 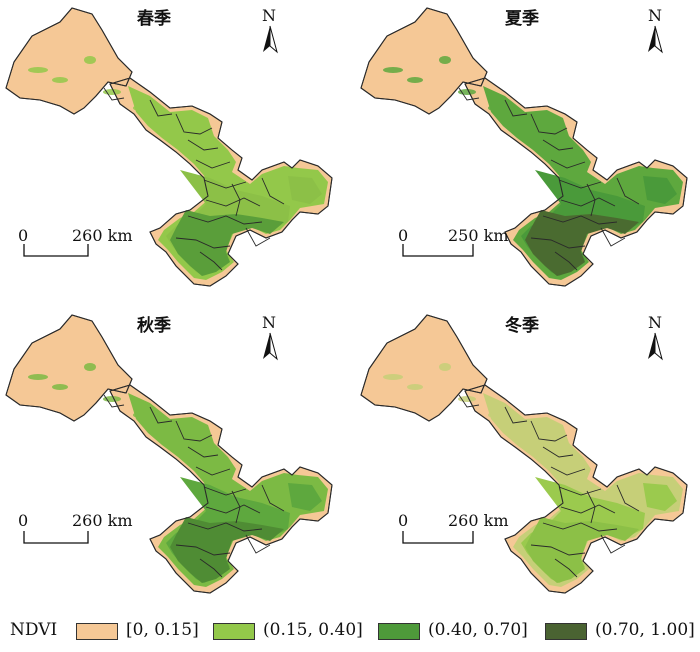 What do you see at coordinates (478, 235) in the screenshot?
I see `scale-label: 250 km` at bounding box center [478, 235].